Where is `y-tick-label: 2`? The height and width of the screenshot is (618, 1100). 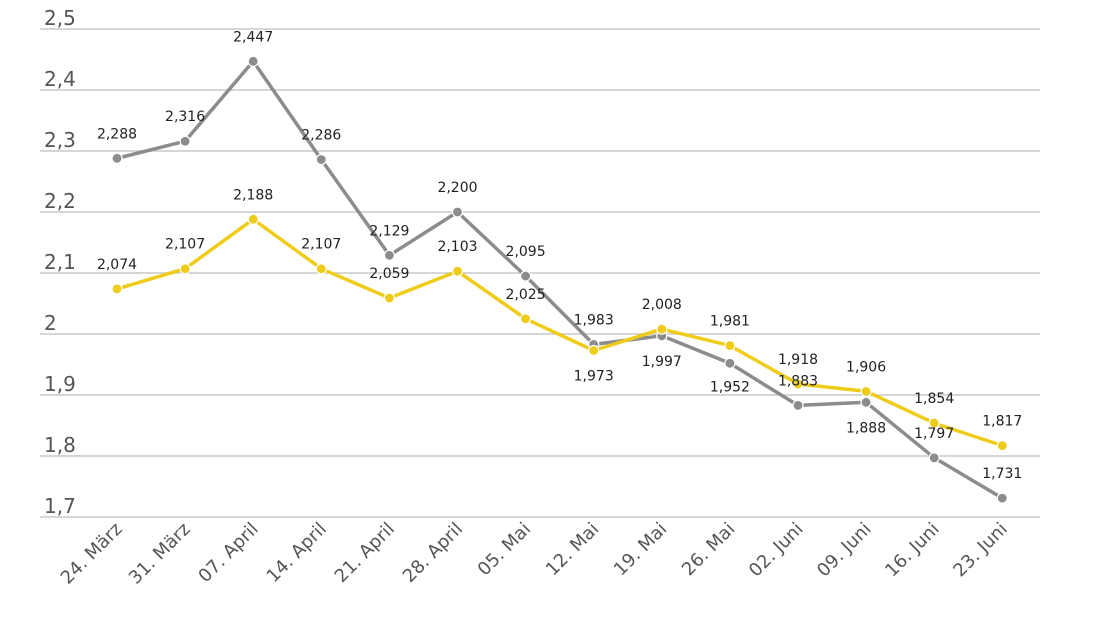 y-tick-label: 2 is located at coordinates (50, 323).